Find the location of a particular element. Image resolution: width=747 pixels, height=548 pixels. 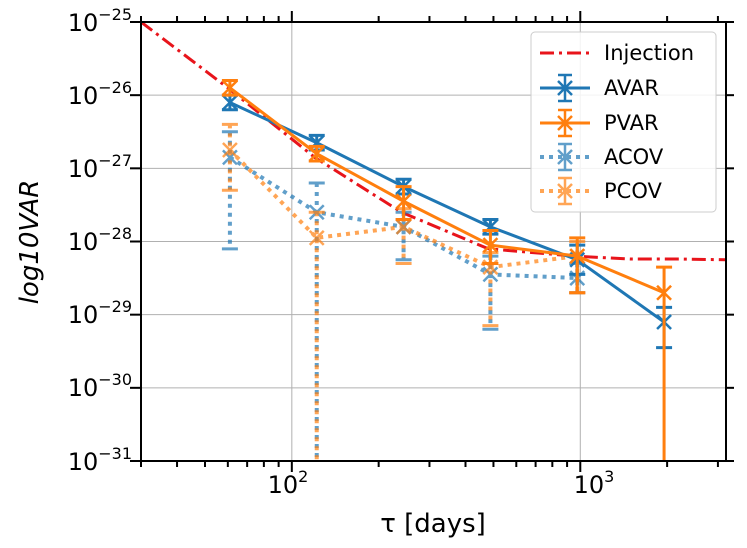

legend-label-pvar: PVAR is located at coordinates (631, 123).